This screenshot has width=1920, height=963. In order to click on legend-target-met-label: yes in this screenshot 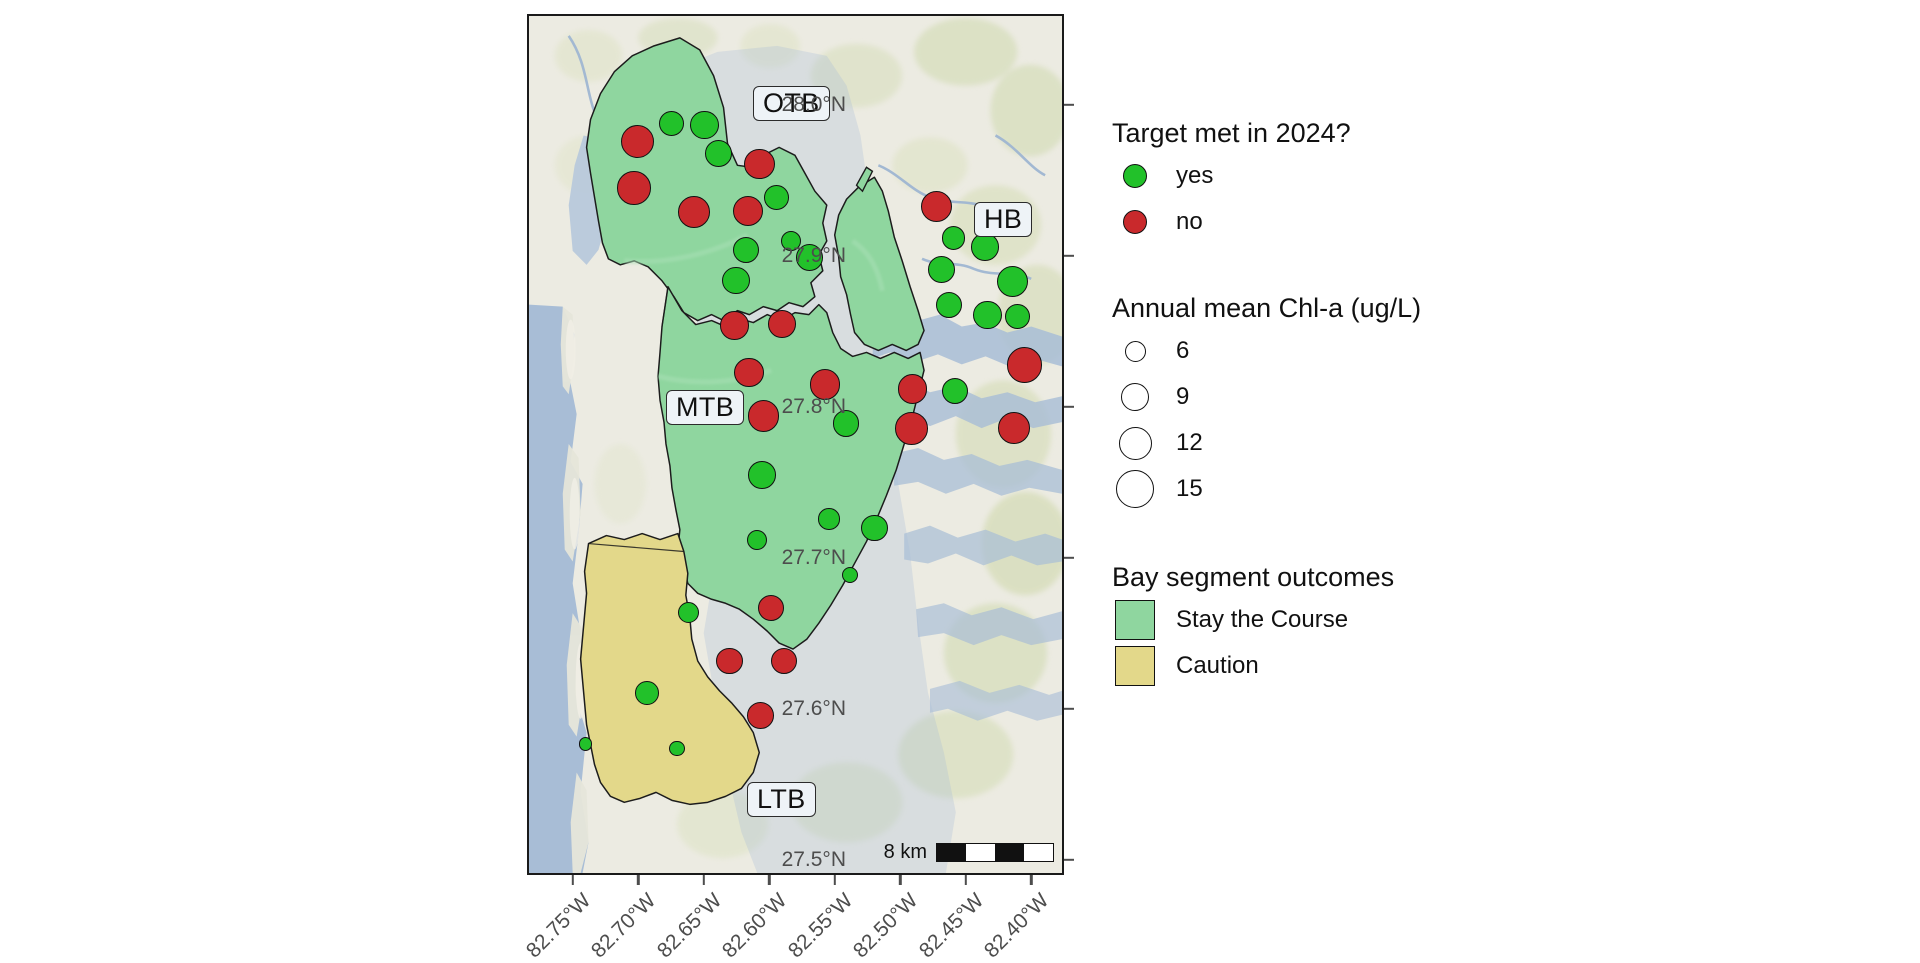, I will do `click(1195, 175)`.